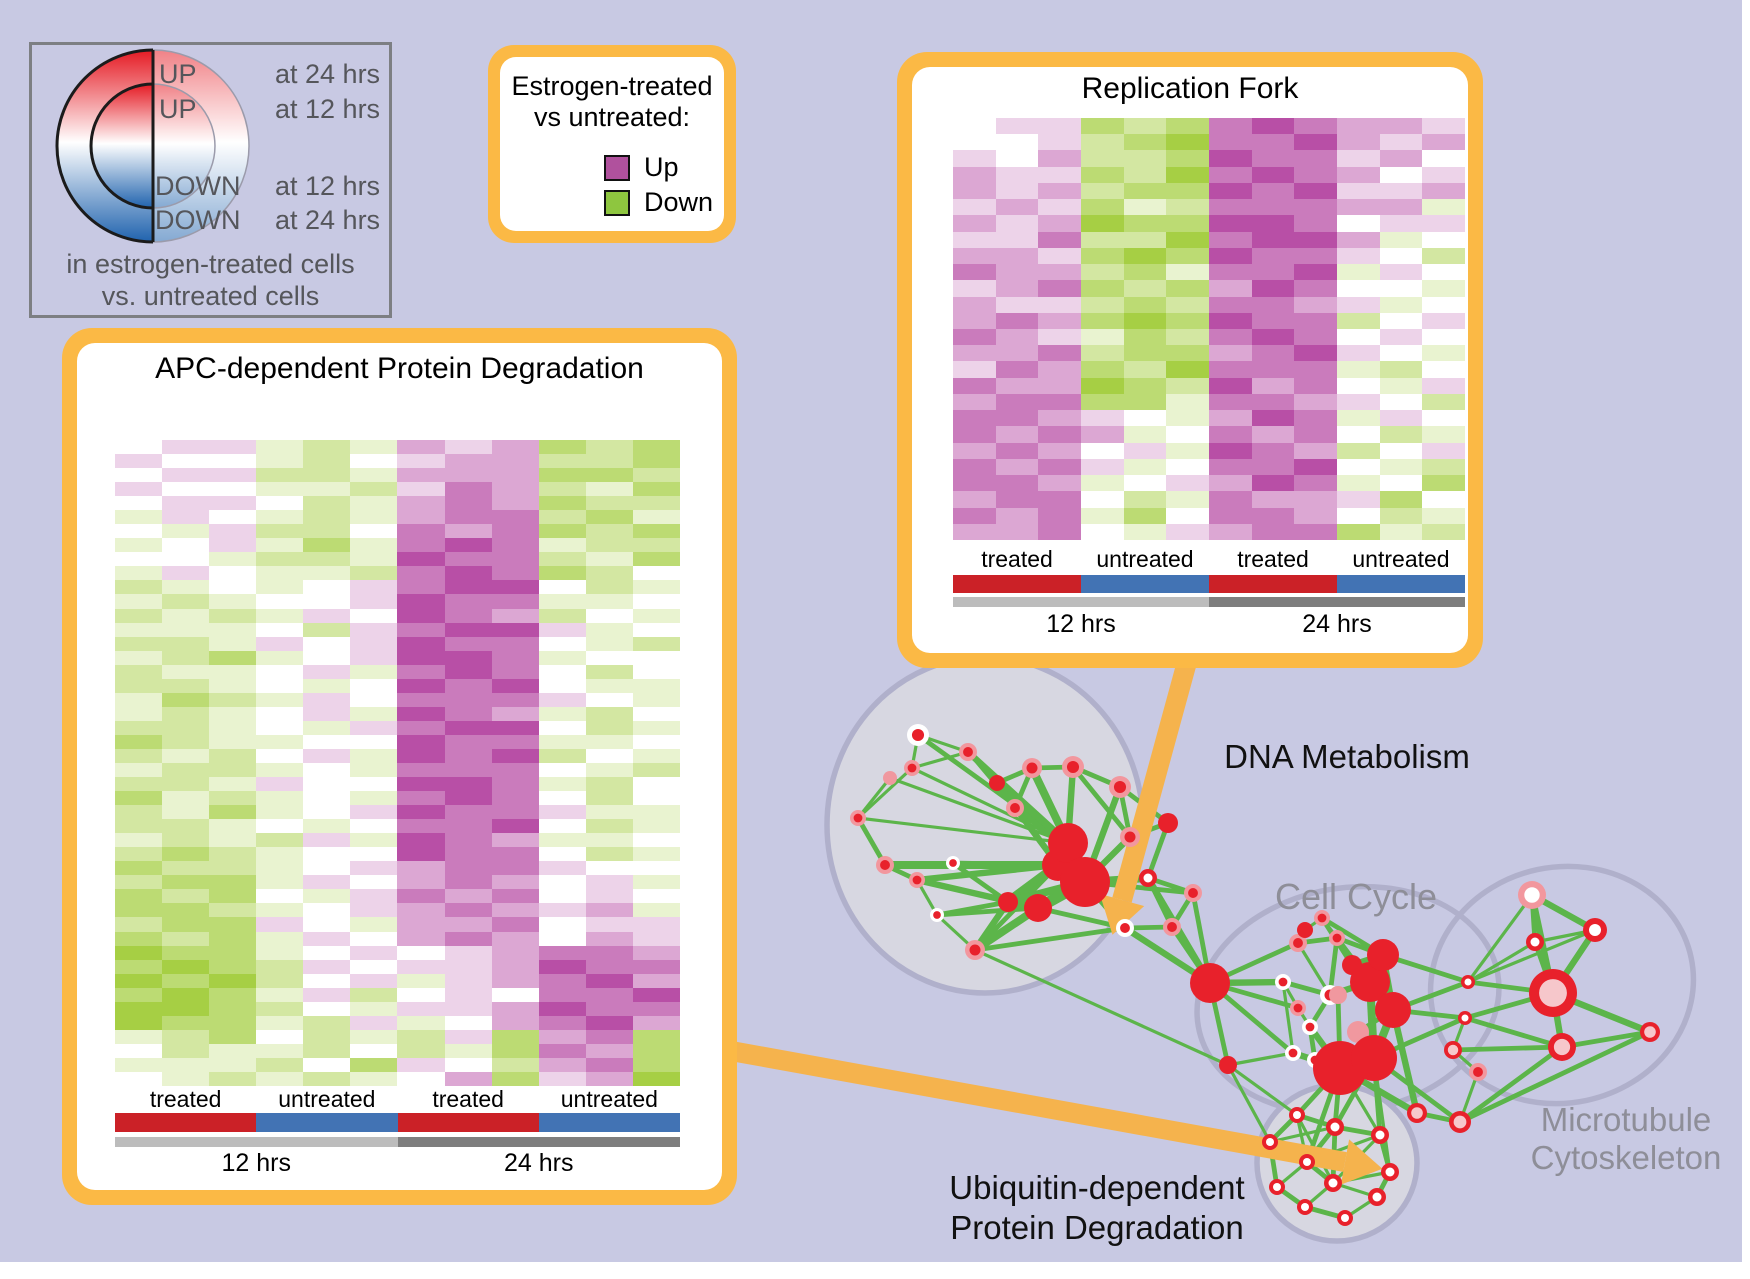 Image resolution: width=1750 pixels, height=1279 pixels. What do you see at coordinates (609, 1099) in the screenshot?
I see `apc-group-label-4: untreated` at bounding box center [609, 1099].